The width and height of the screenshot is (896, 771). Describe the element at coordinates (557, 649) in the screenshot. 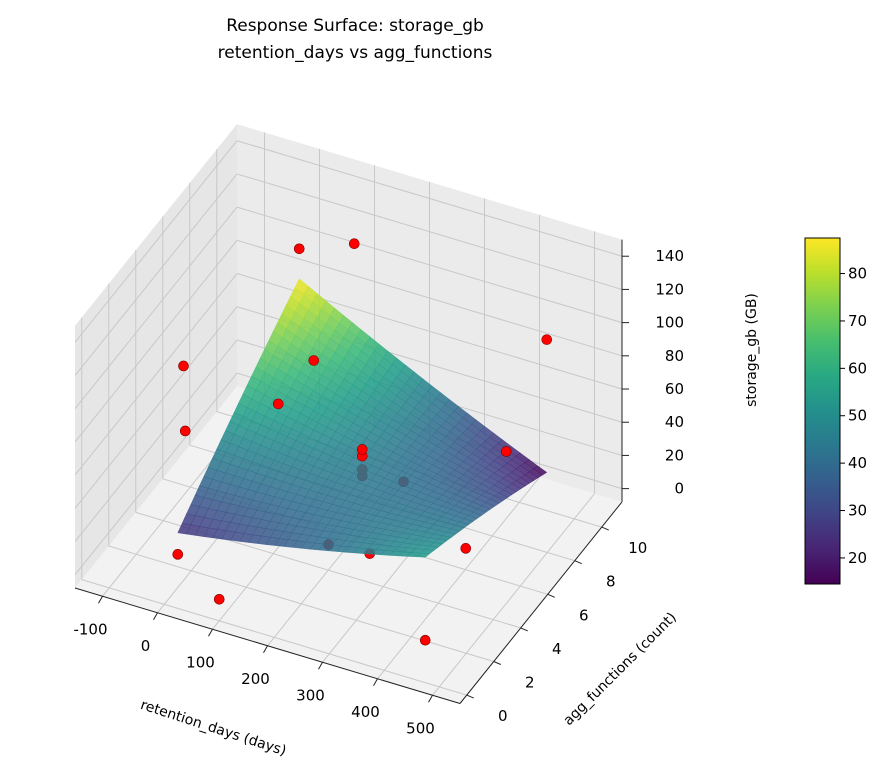

I see `y-tick-label: 4` at that location.